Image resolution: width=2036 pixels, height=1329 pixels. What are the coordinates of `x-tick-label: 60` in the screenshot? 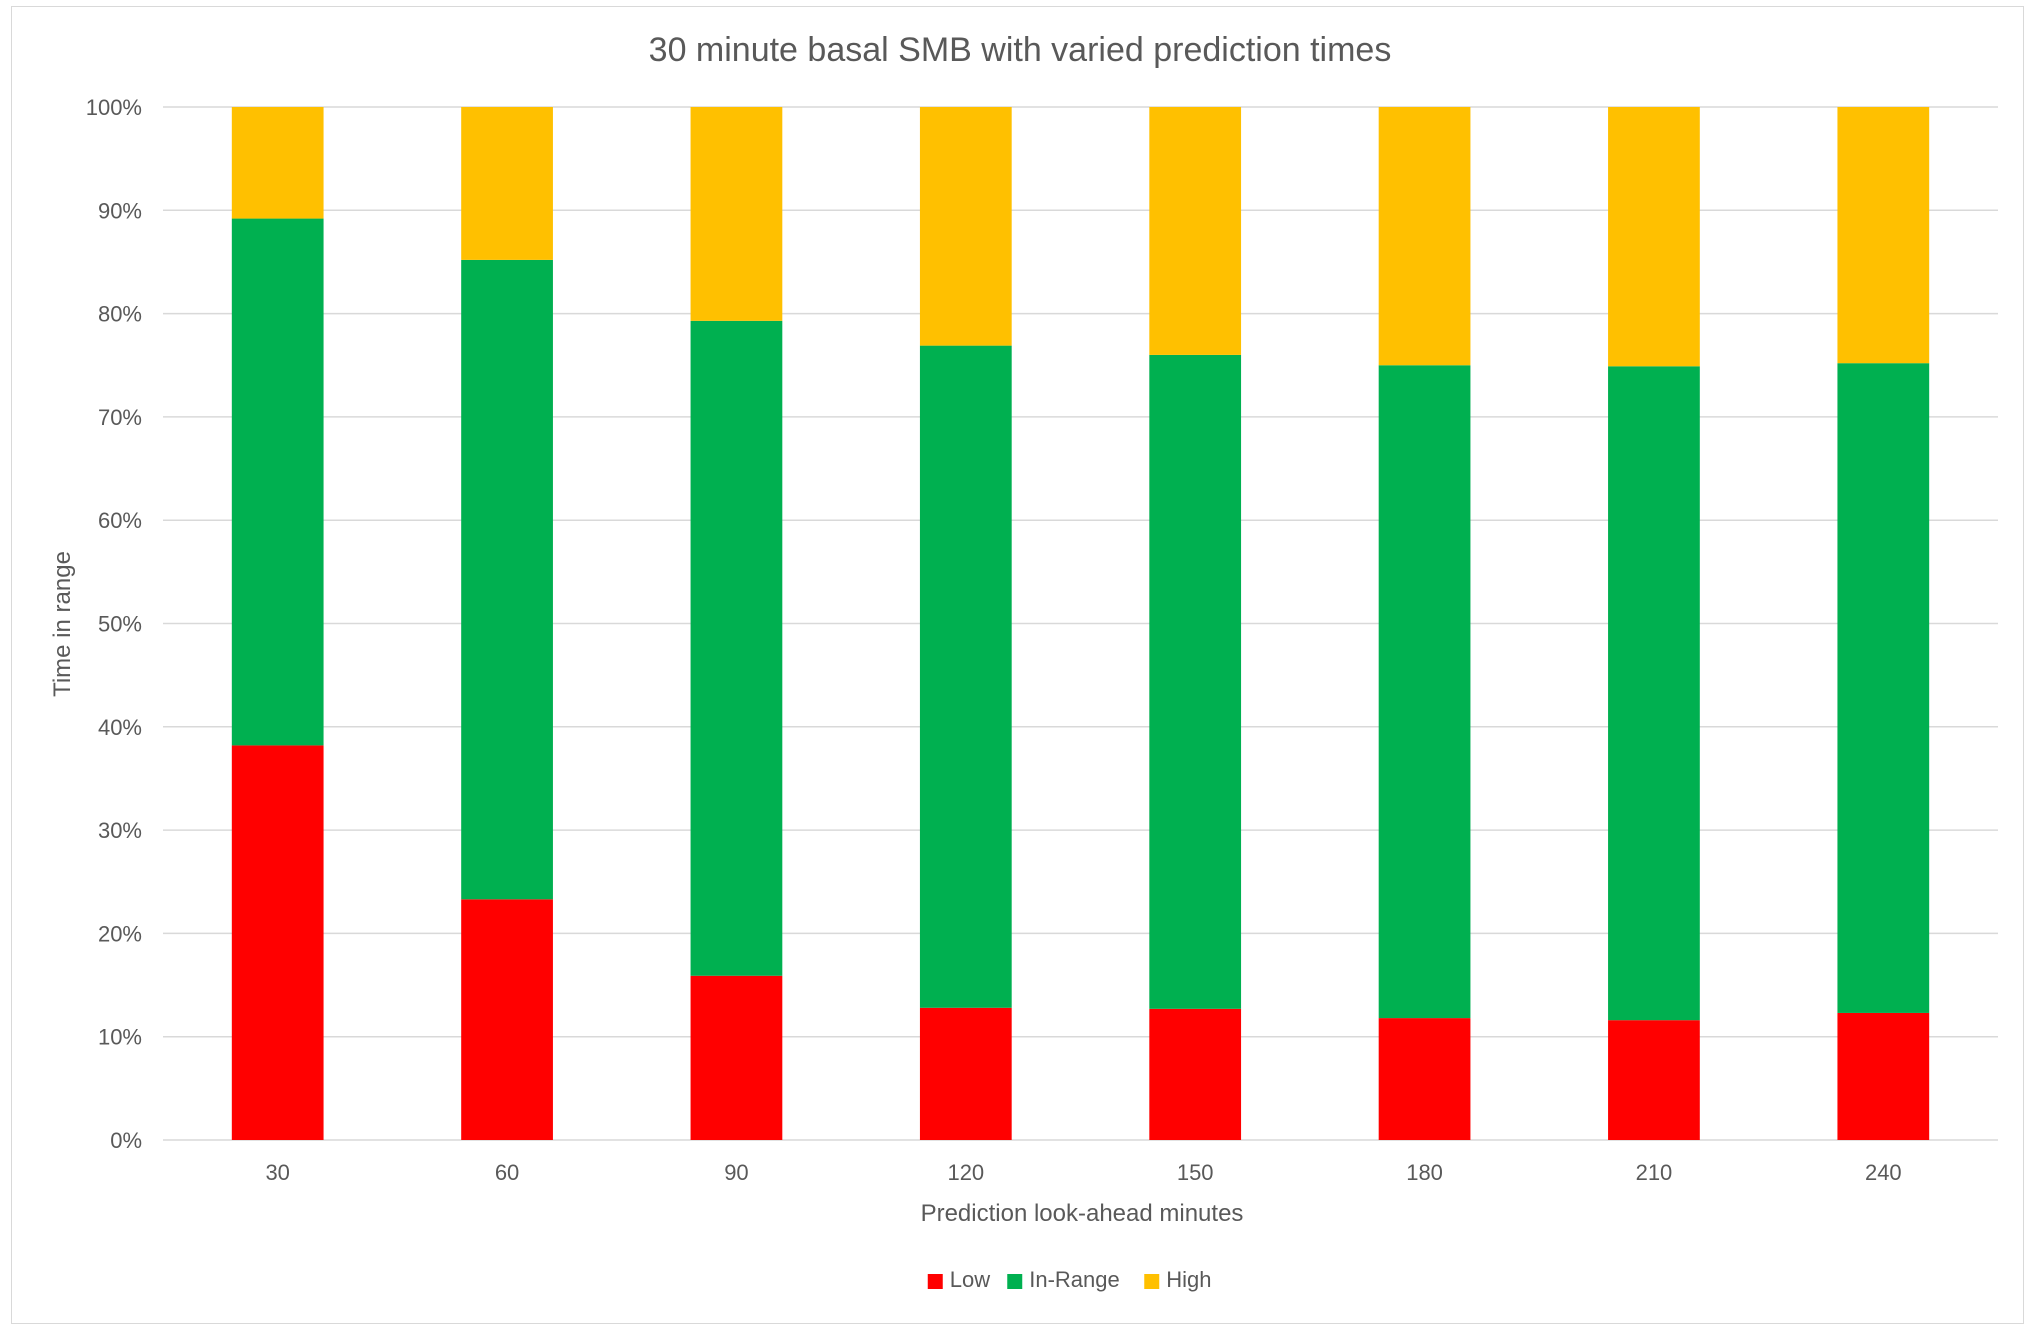 It's located at (507, 1172).